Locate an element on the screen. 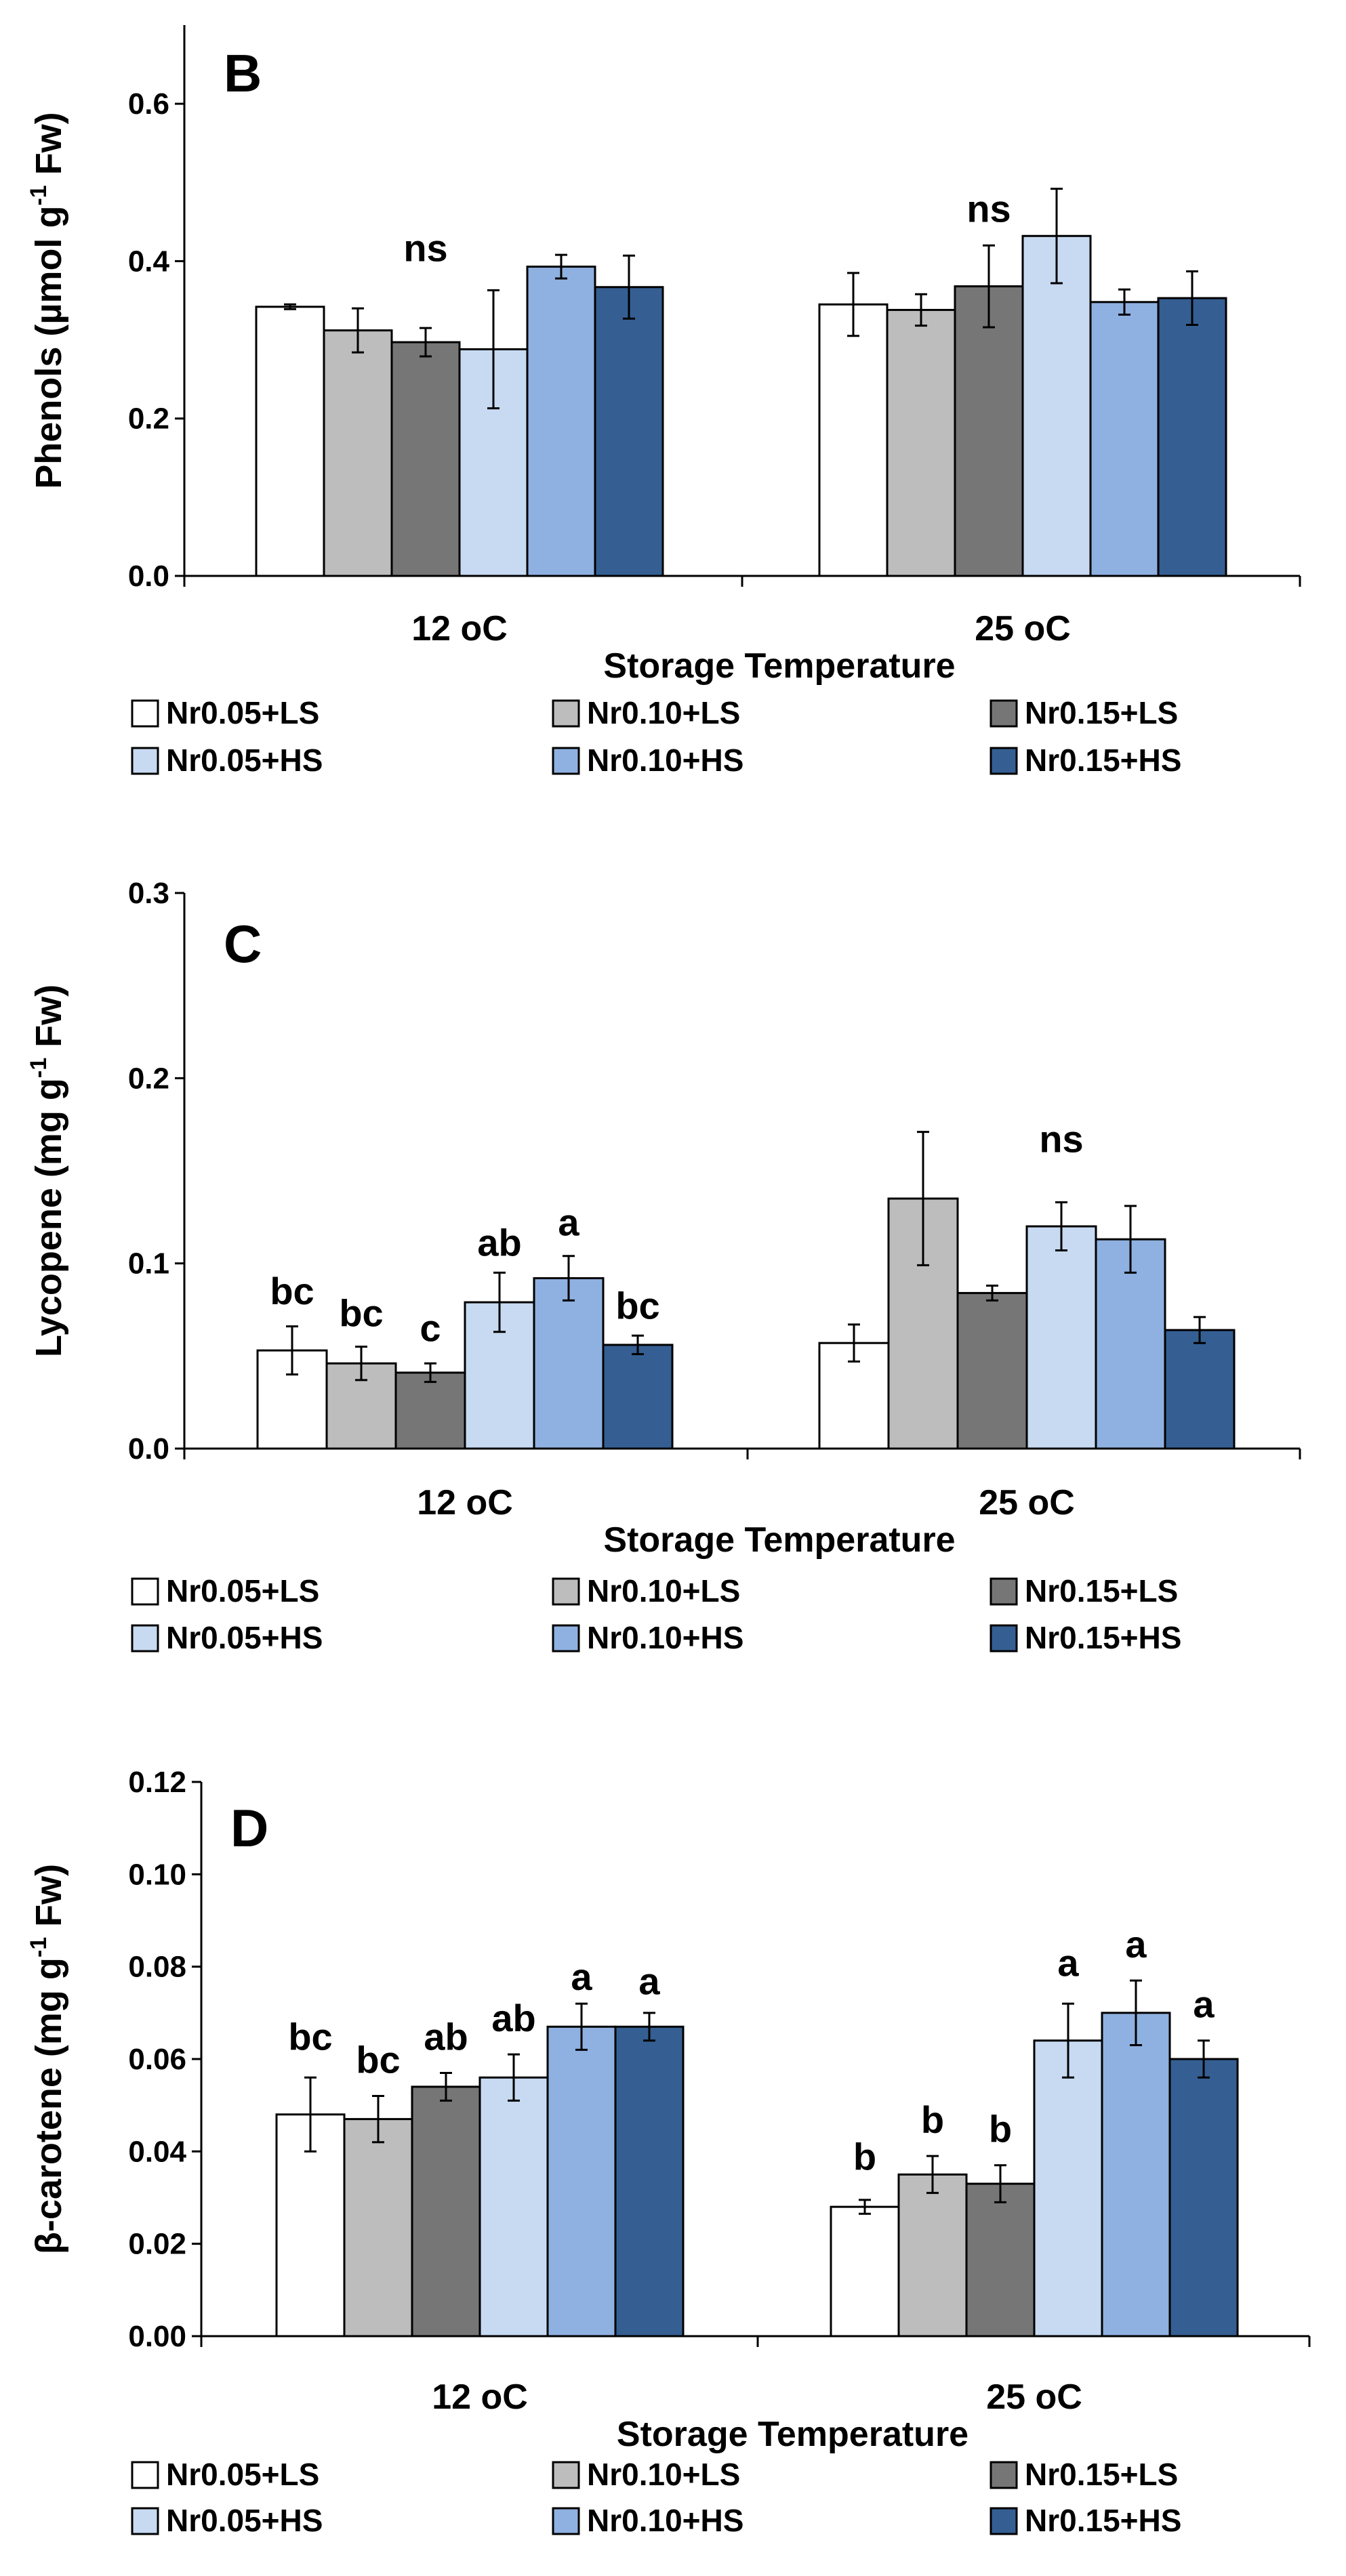 The image size is (1346, 2576). y-axis-title-main: Phenols (µmol g is located at coordinates (48, 347).